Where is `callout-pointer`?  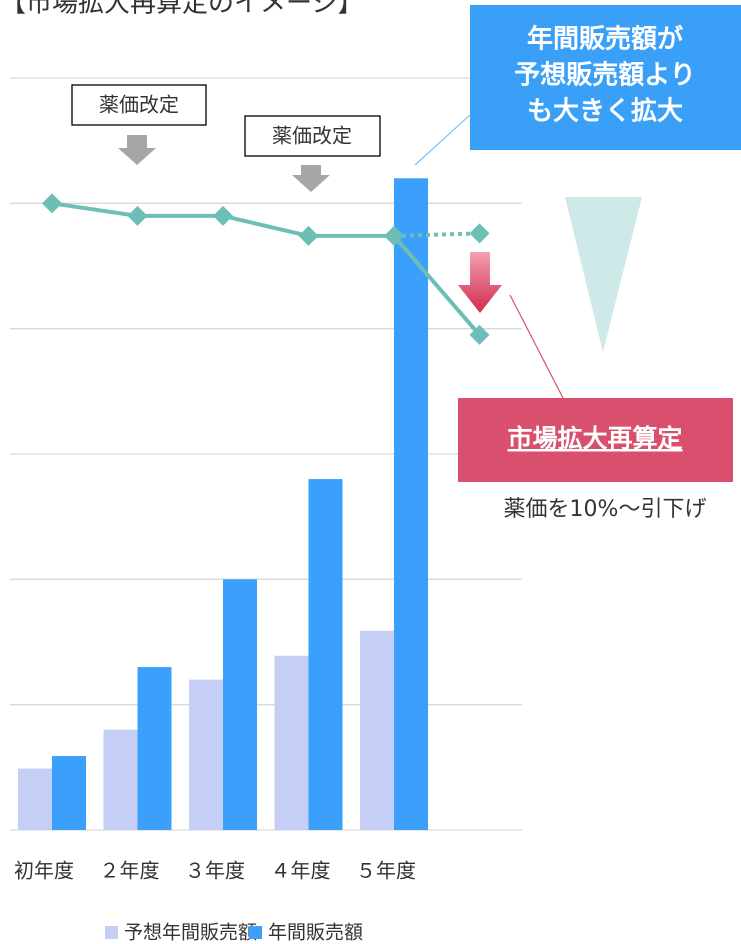 callout-pointer is located at coordinates (442, 140).